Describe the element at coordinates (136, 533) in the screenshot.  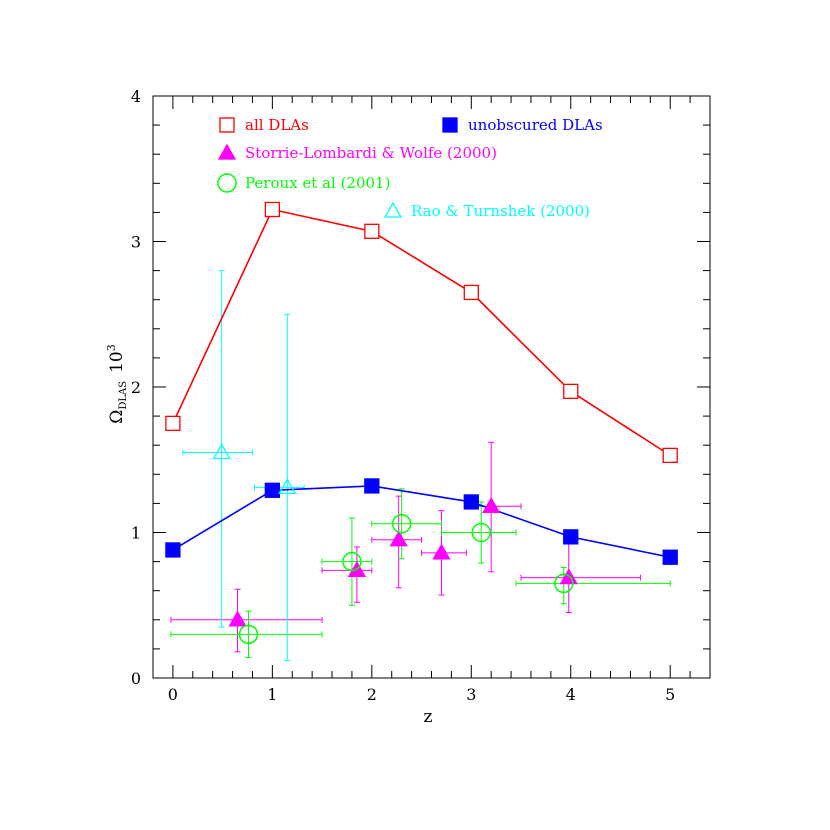
I see `y-tick-label: 1` at that location.